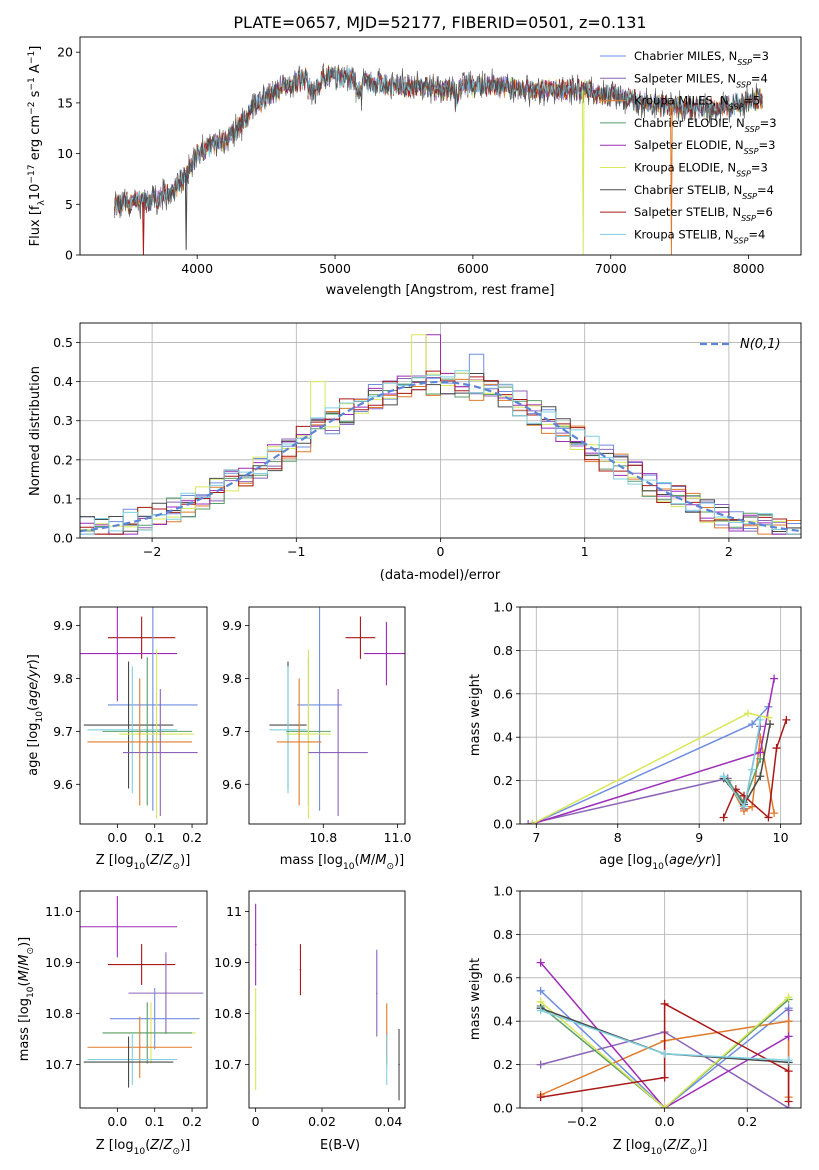 This screenshot has height=1170, width=819. Describe the element at coordinates (687, 212) in the screenshot. I see `text-part: Salpeter STELIB, N` at that location.